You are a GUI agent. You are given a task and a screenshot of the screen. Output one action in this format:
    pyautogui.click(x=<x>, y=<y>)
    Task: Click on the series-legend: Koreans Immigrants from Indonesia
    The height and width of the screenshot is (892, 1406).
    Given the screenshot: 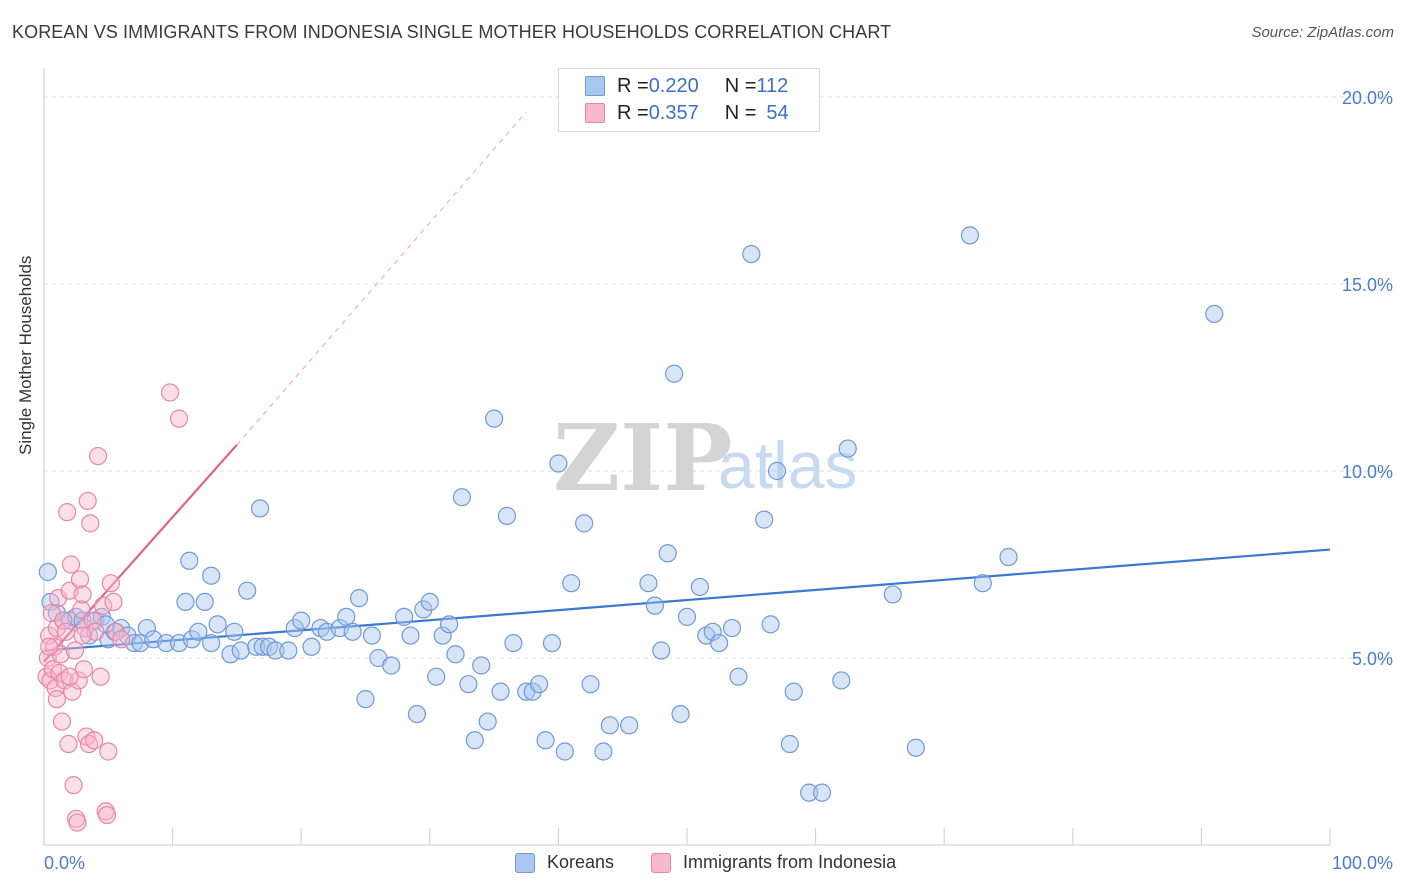 What is the action you would take?
    pyautogui.click(x=703, y=864)
    